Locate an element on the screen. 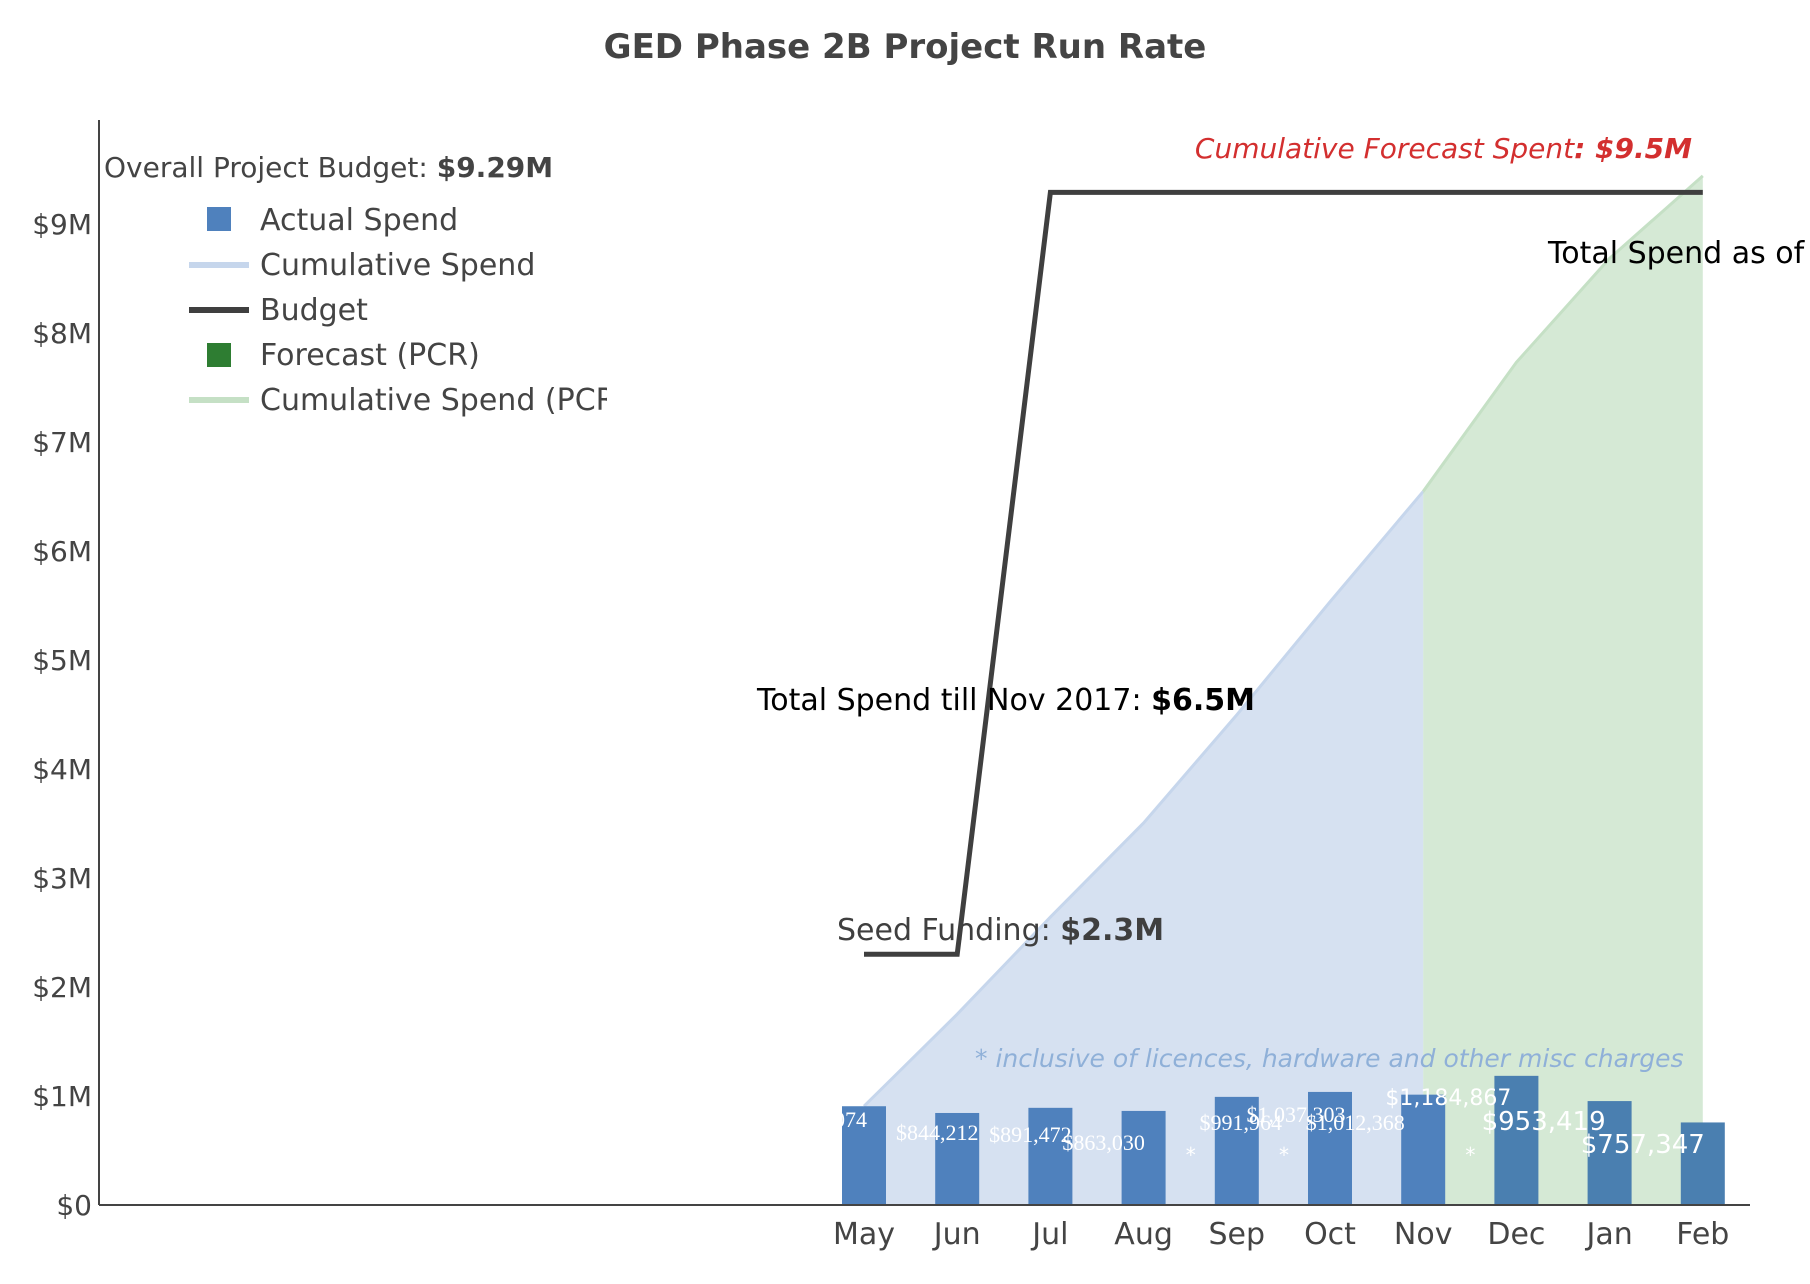  x-tick-label: Jun is located at coordinates (956, 1234).